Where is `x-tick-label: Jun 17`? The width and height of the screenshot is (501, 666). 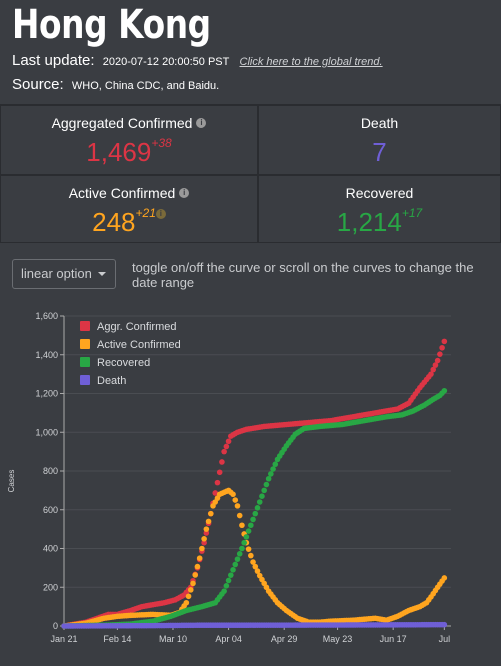
x-tick-label: Jun 17 is located at coordinates (393, 639).